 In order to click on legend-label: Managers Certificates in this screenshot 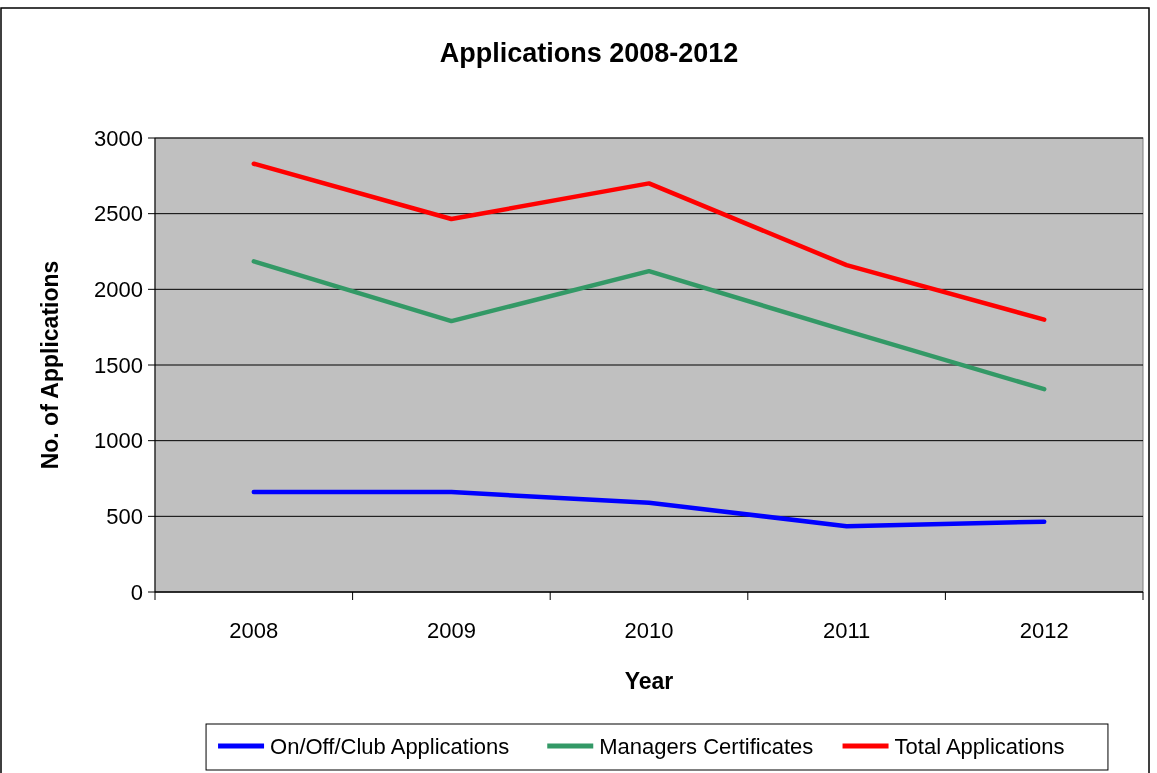, I will do `click(706, 746)`.